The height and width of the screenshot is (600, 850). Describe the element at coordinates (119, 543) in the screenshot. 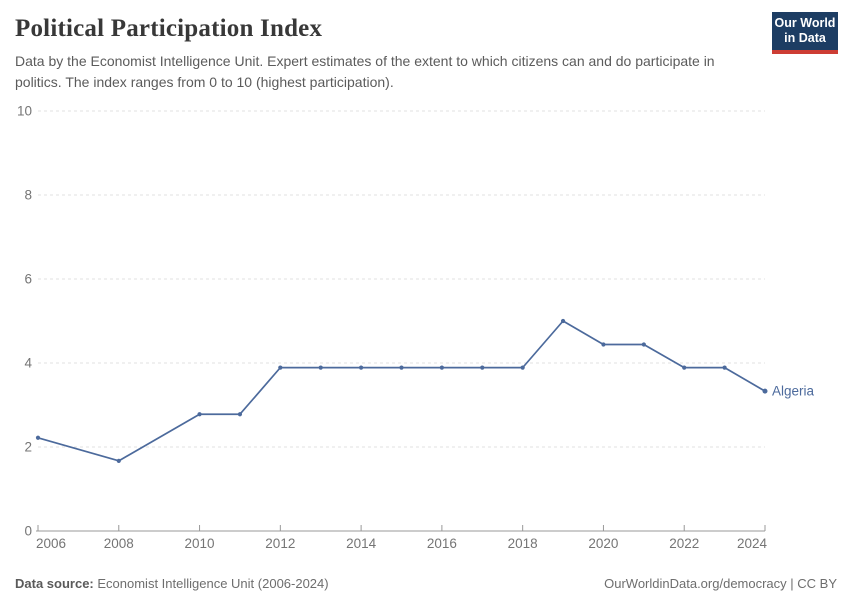

I see `x-tick-label: 2008` at that location.